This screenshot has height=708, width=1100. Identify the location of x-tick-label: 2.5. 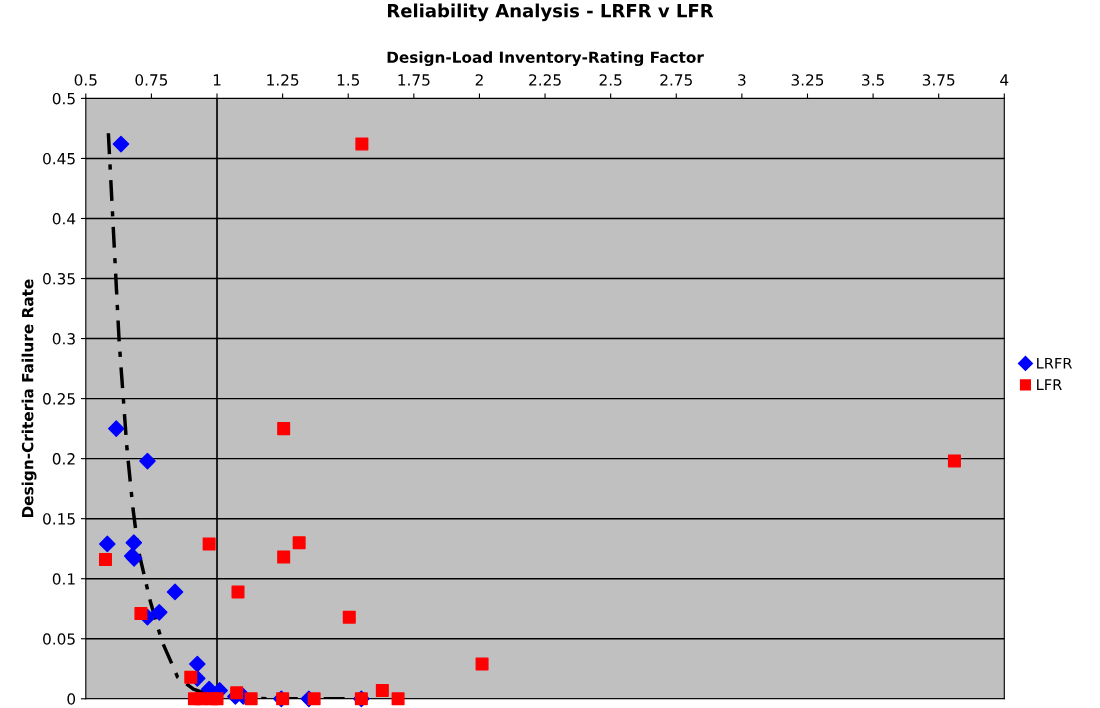
(610, 80).